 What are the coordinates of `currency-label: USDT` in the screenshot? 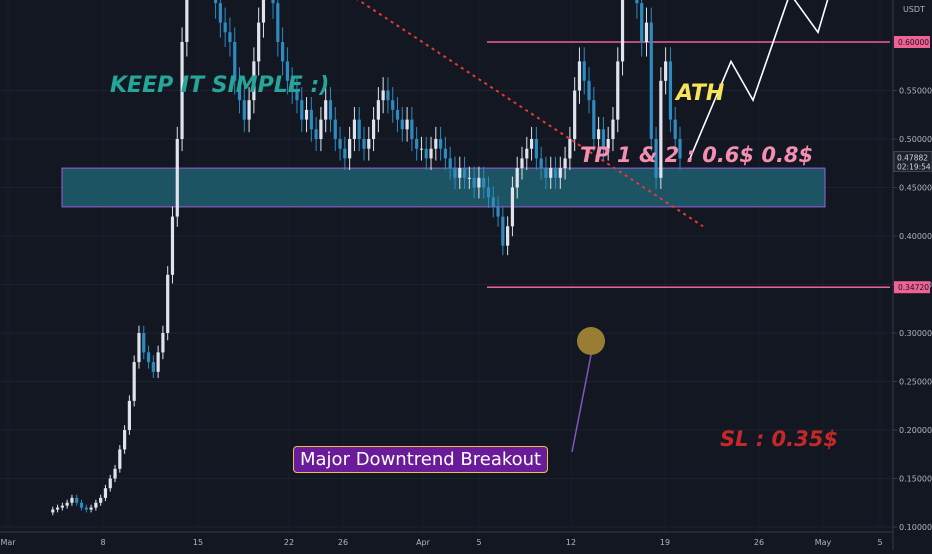 It's located at (914, 9).